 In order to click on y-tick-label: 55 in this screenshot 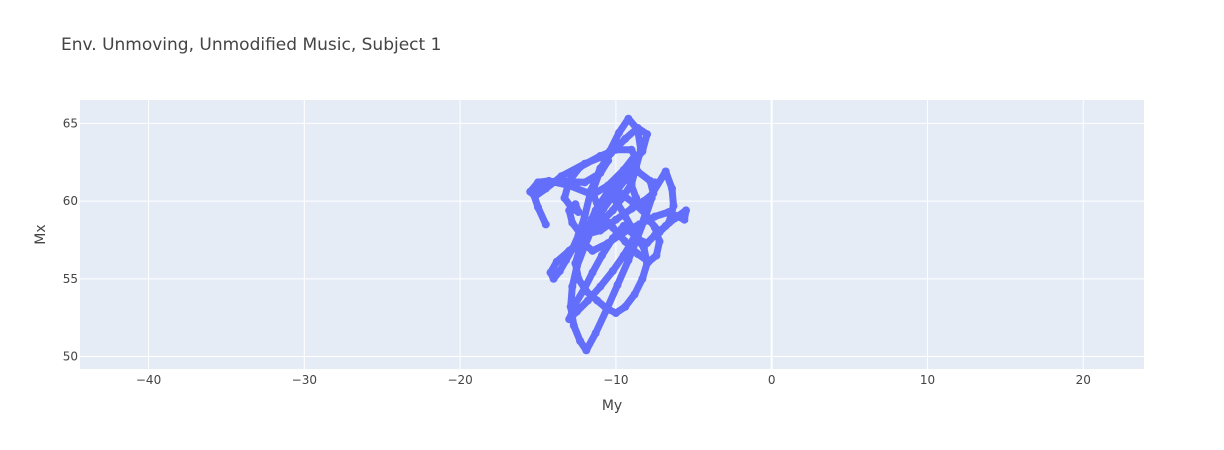, I will do `click(70, 279)`.